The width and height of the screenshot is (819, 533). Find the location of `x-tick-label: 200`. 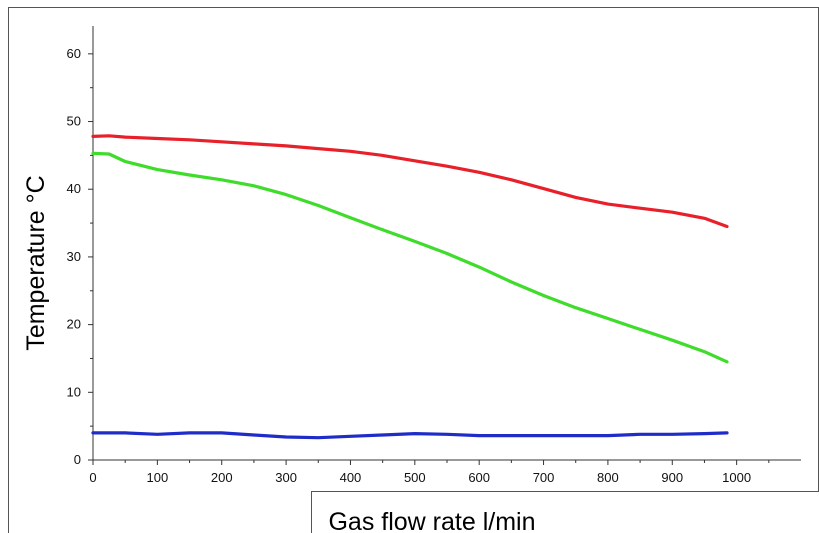

x-tick-label: 200 is located at coordinates (222, 477).